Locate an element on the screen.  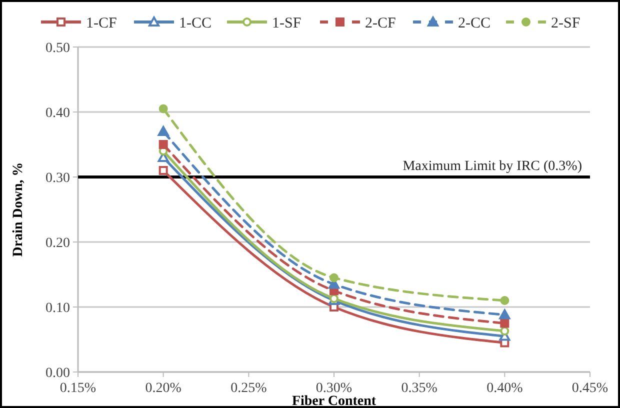
x-tick-label: 0.30% is located at coordinates (334, 388).